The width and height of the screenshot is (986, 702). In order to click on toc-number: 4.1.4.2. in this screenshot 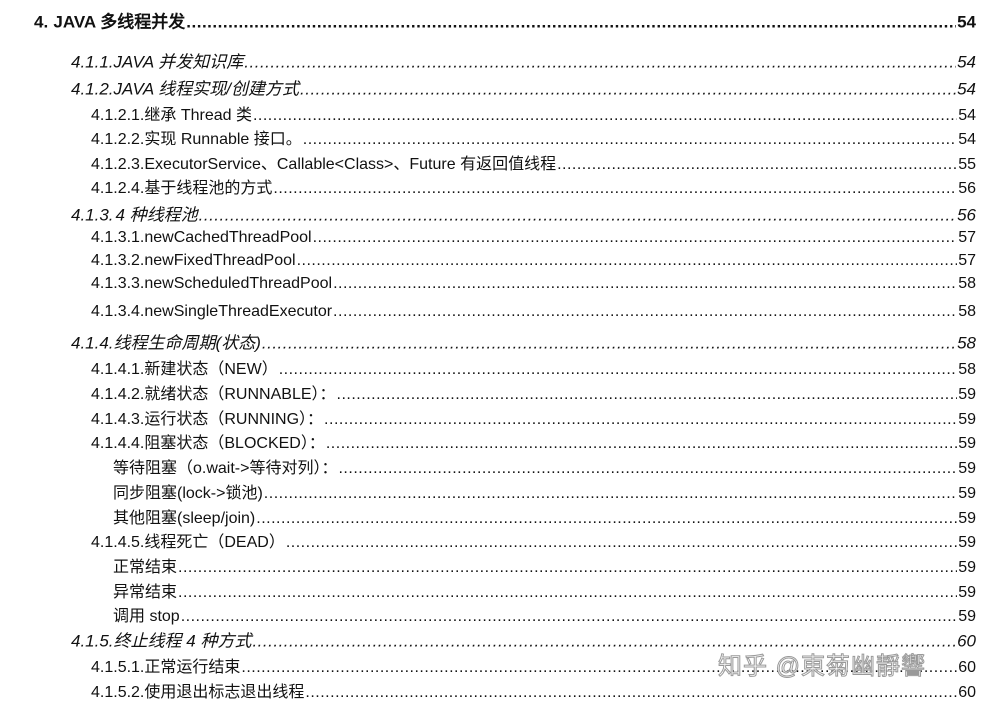, I will do `click(118, 394)`.